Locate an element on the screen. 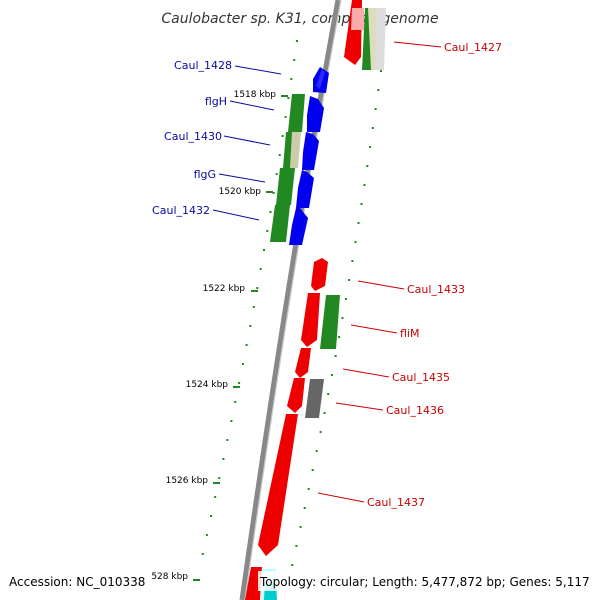 This screenshot has height=600, width=600. label-flgg: flgG is located at coordinates (205, 174).